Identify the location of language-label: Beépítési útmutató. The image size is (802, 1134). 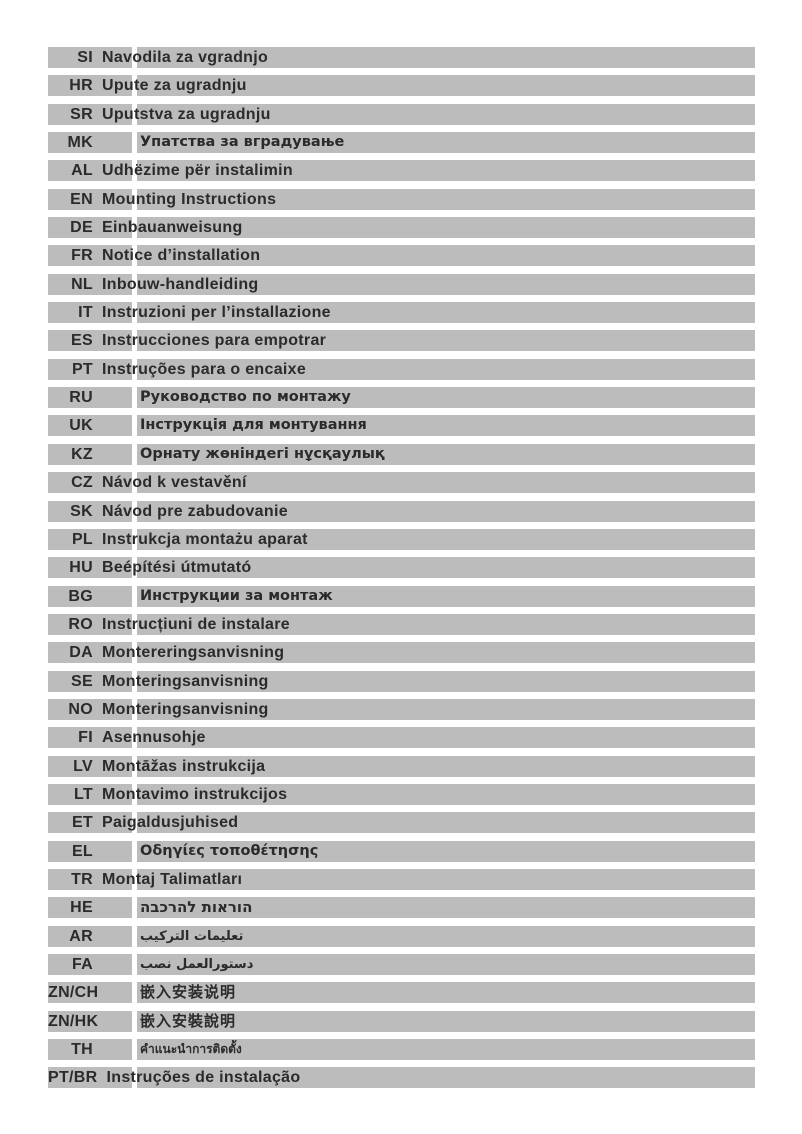
(177, 568).